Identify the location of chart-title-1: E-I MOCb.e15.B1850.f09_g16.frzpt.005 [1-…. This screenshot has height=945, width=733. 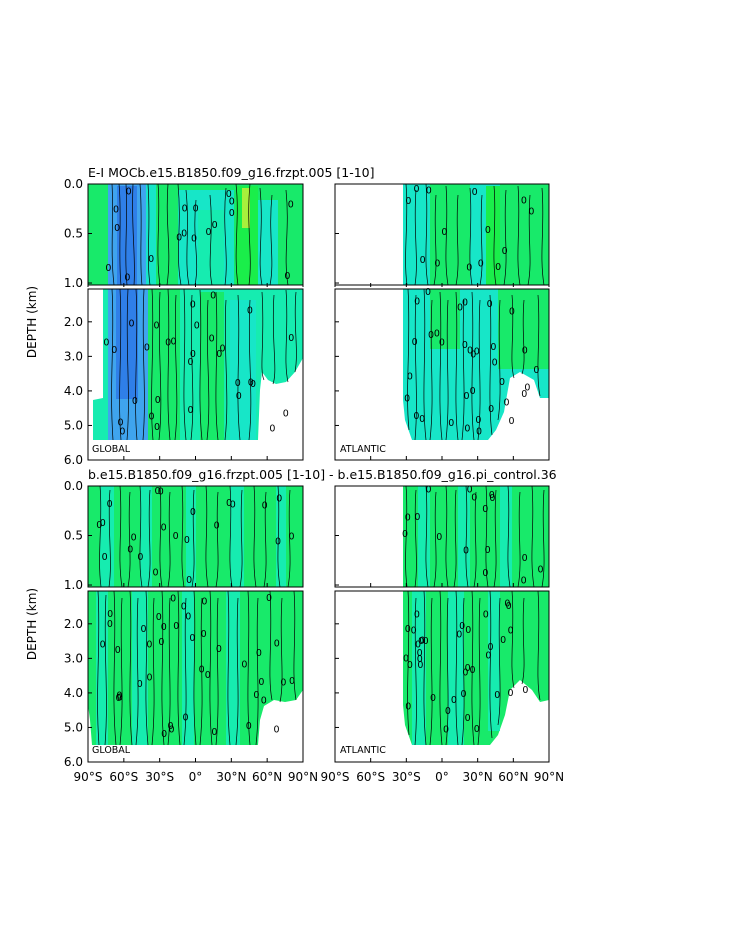
(231, 172).